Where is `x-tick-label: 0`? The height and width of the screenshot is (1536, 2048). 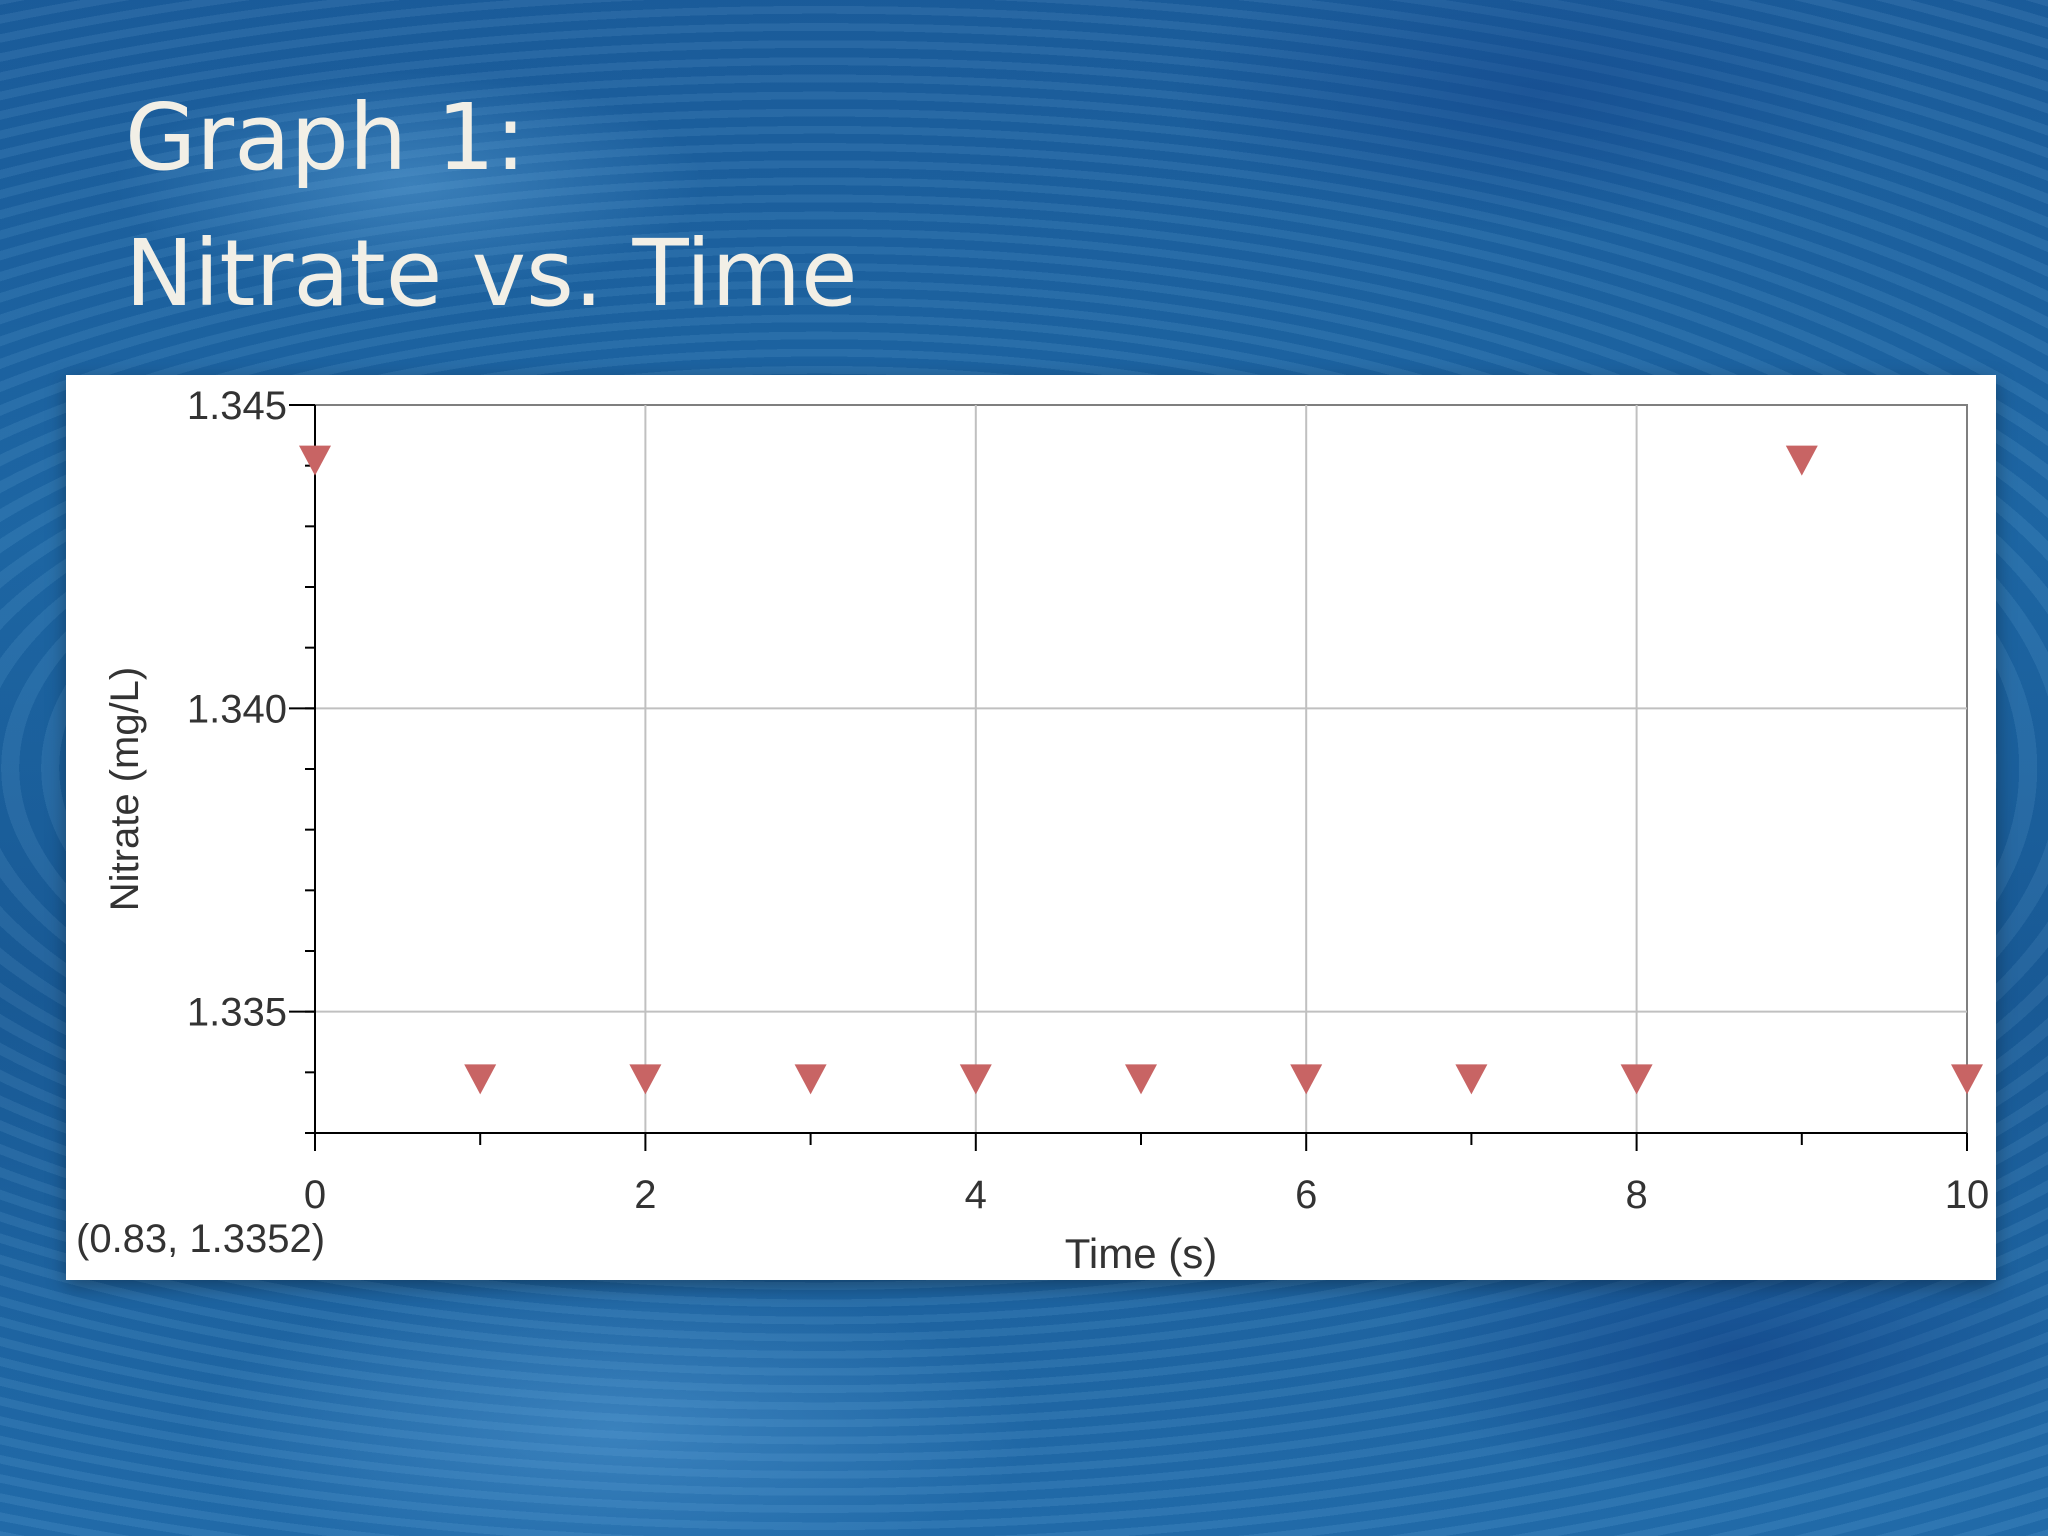
x-tick-label: 0 is located at coordinates (315, 1195).